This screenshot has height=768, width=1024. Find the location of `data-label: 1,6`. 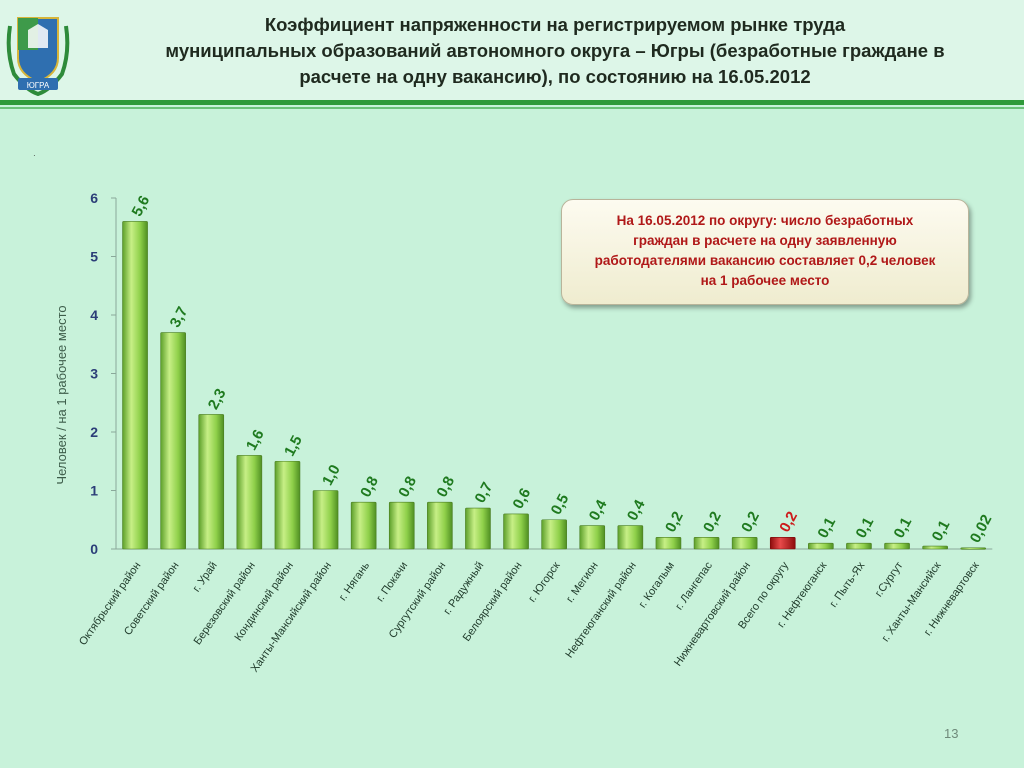

data-label: 1,6 is located at coordinates (255, 440).